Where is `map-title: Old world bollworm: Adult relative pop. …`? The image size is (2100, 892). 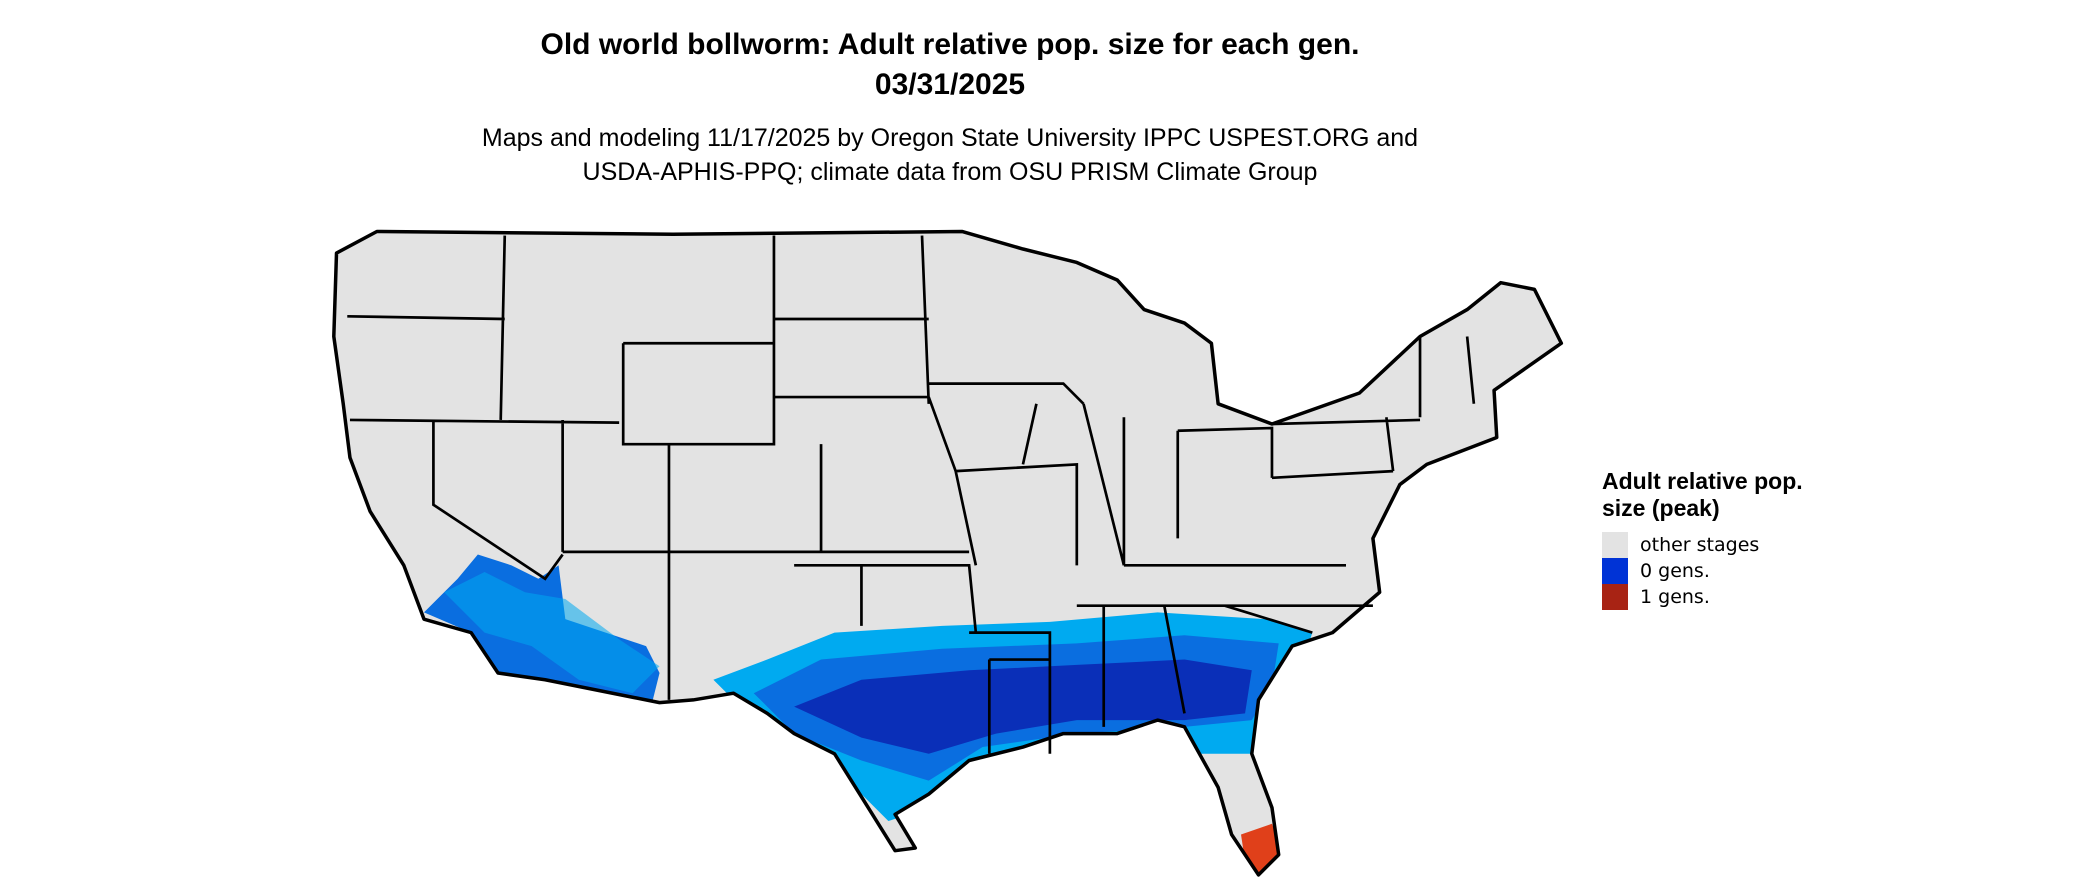
map-title: Old world bollworm: Adult relative pop. … is located at coordinates (950, 44).